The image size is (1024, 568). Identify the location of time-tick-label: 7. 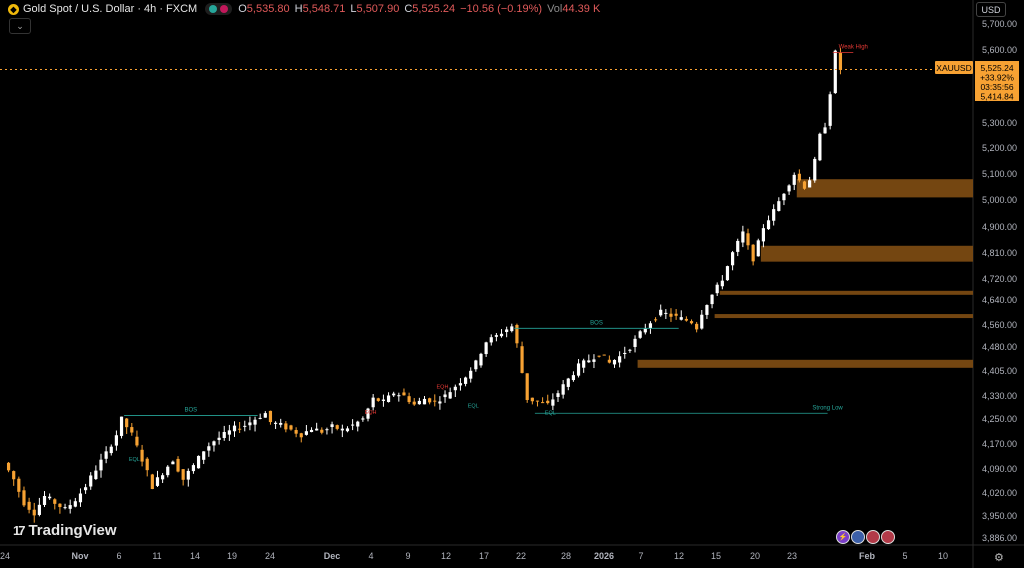
(640, 556).